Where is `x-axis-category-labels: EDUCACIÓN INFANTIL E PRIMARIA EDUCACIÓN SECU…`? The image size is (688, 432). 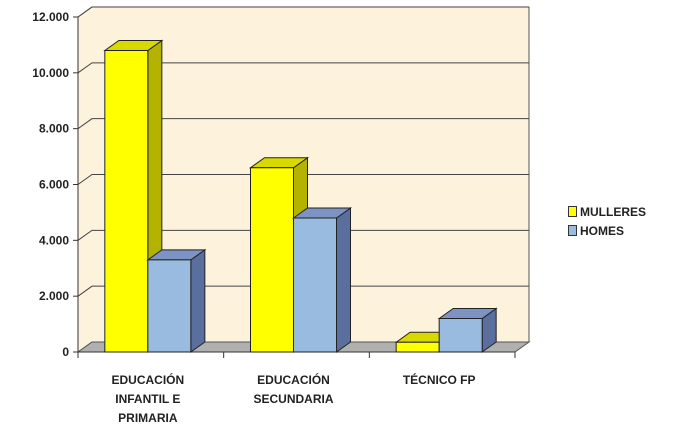 x-axis-category-labels: EDUCACIÓN INFANTIL E PRIMARIA EDUCACIÓN SECU… is located at coordinates (293, 398).